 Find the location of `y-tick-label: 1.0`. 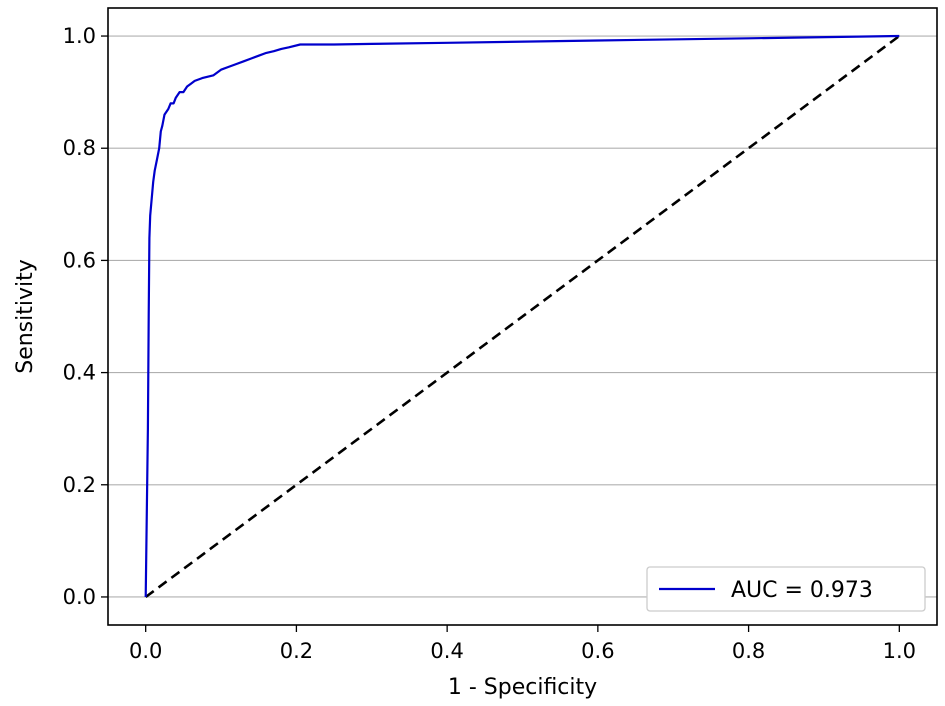

y-tick-label: 1.0 is located at coordinates (79, 36).